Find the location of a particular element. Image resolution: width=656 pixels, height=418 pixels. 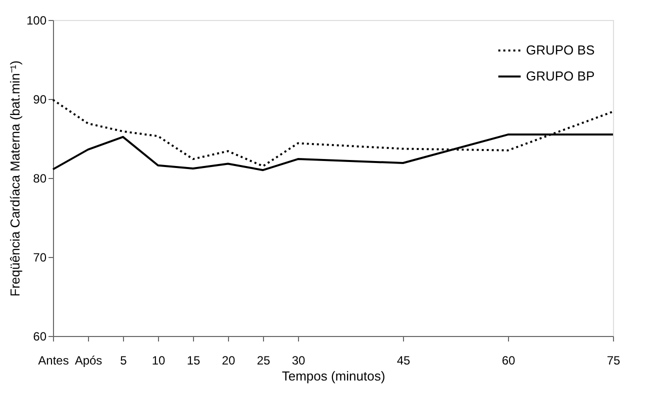

x-tick-label: 10 is located at coordinates (159, 361).